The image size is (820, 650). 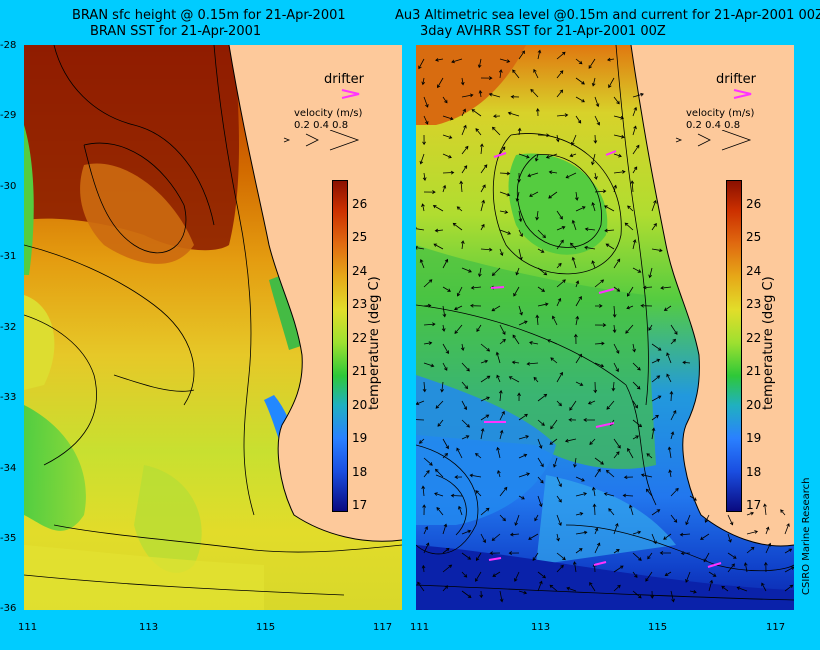 What do you see at coordinates (8, 186) in the screenshot?
I see `lat-tick: -30` at bounding box center [8, 186].